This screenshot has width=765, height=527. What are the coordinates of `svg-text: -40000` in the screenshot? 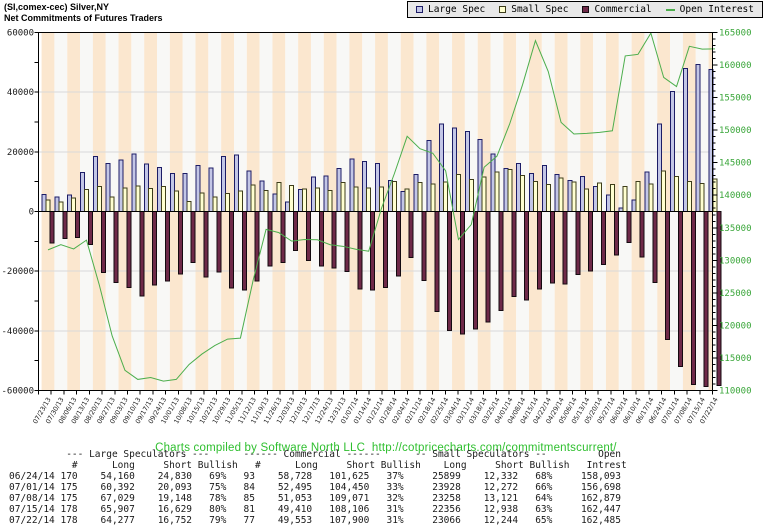 It's located at (17, 332).